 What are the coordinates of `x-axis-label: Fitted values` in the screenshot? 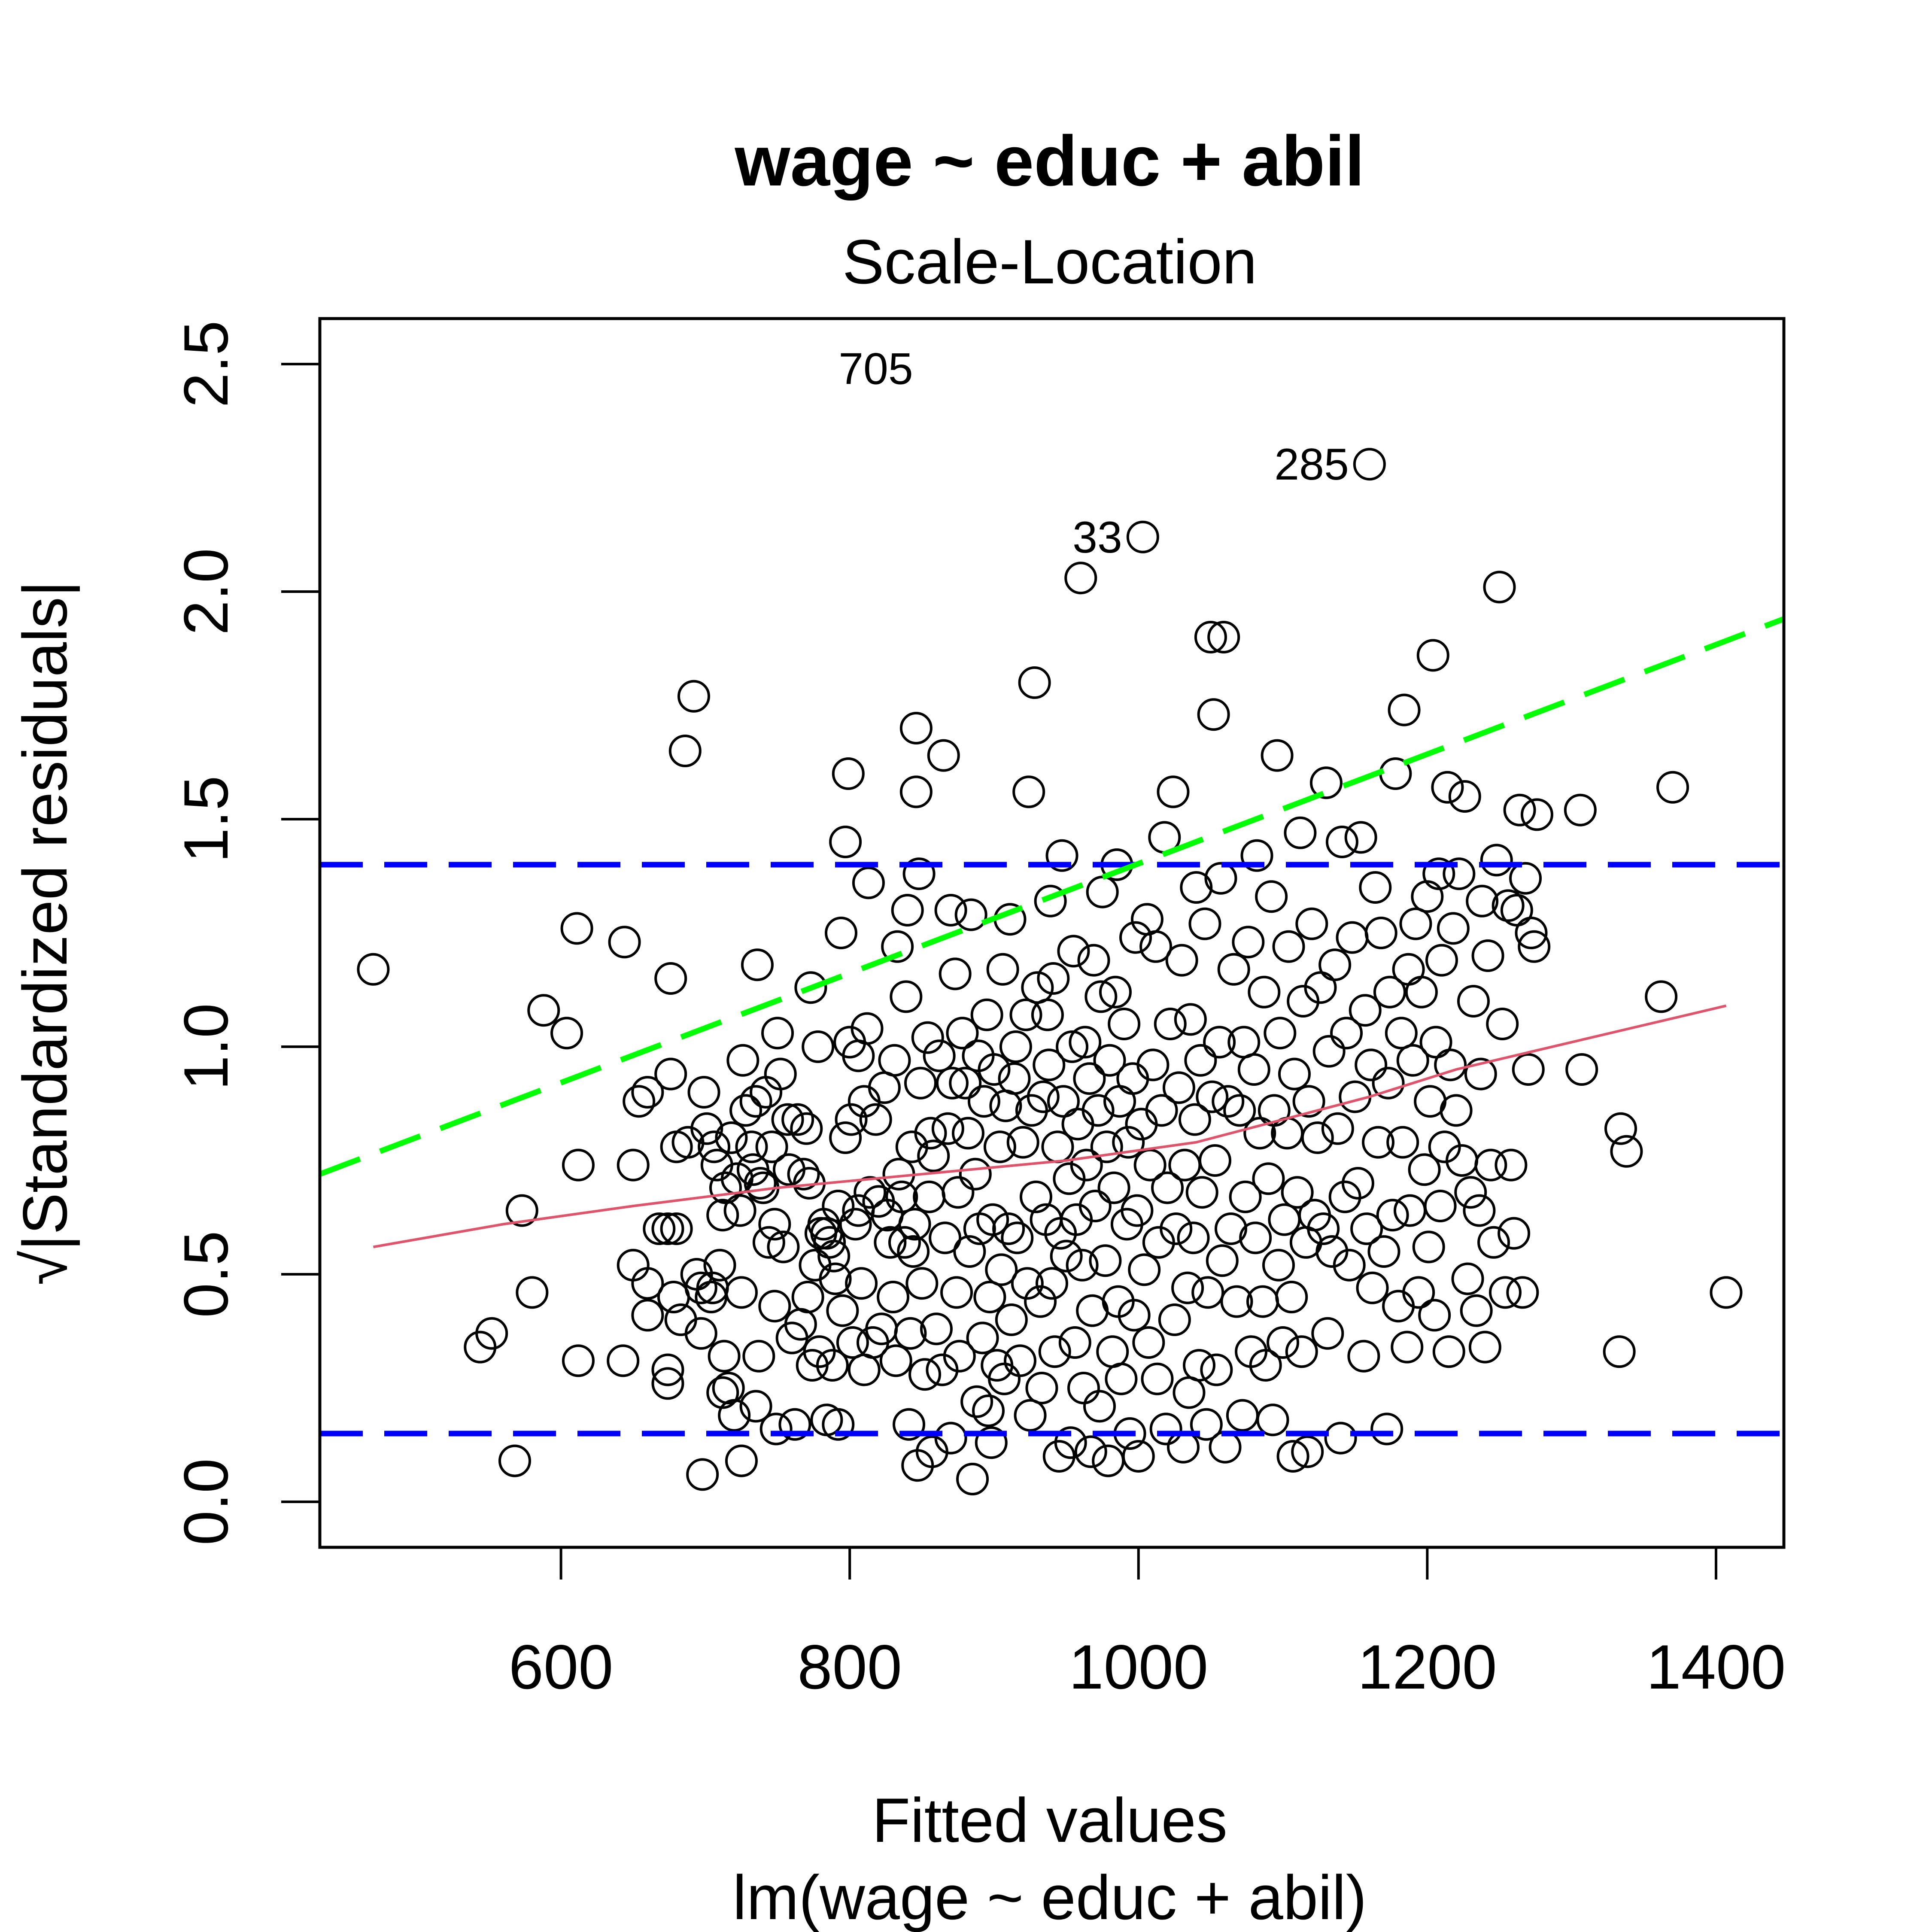 It's located at (1049, 1820).